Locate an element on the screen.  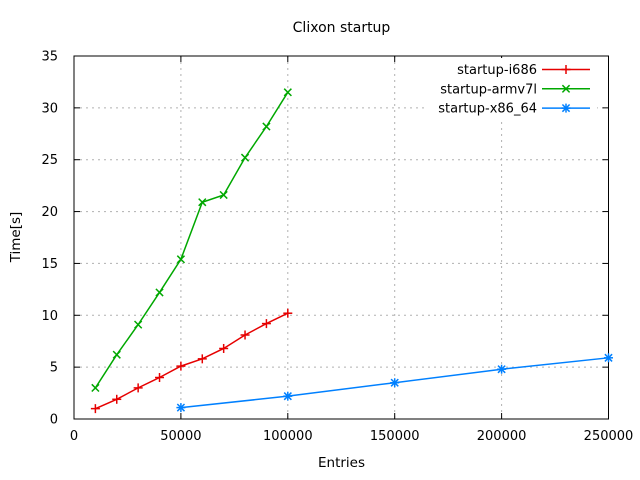
x-axis-label: Entries is located at coordinates (341, 463).